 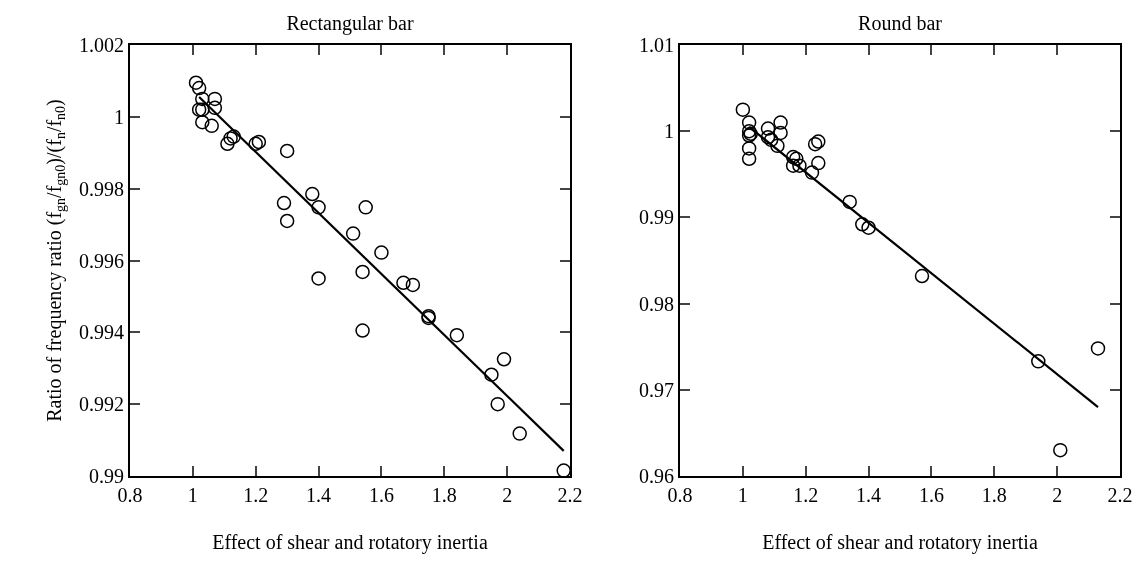 What do you see at coordinates (350, 23) in the screenshot?
I see `chart-title: Rectangular bar` at bounding box center [350, 23].